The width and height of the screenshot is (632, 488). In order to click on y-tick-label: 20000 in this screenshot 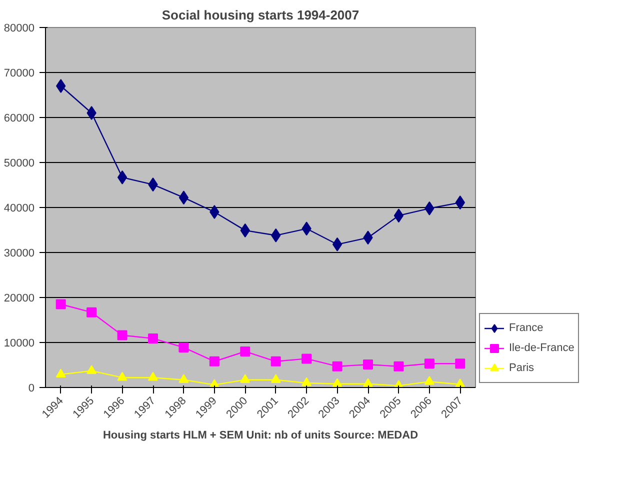, I will do `click(19, 298)`.